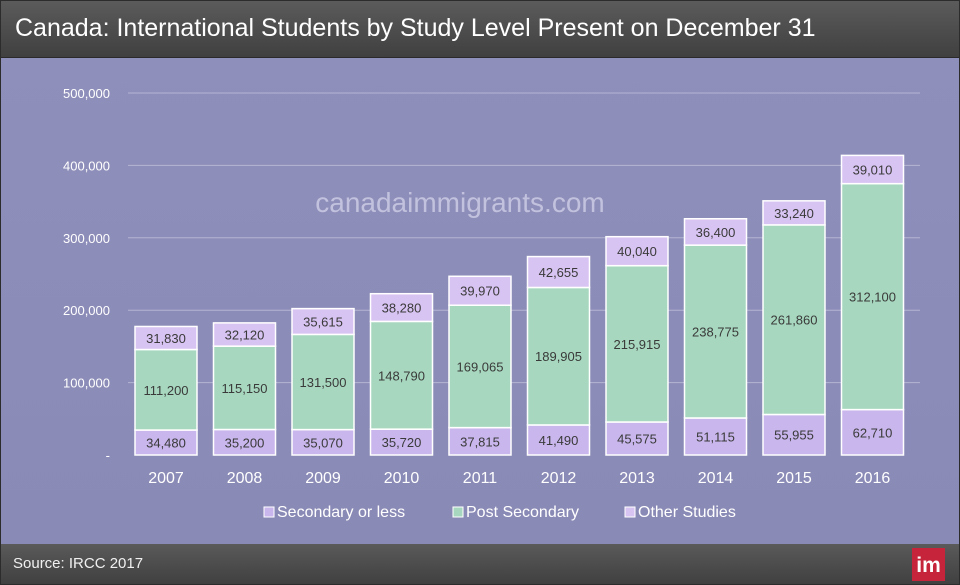  I want to click on x-tick-label: 2015, so click(794, 478).